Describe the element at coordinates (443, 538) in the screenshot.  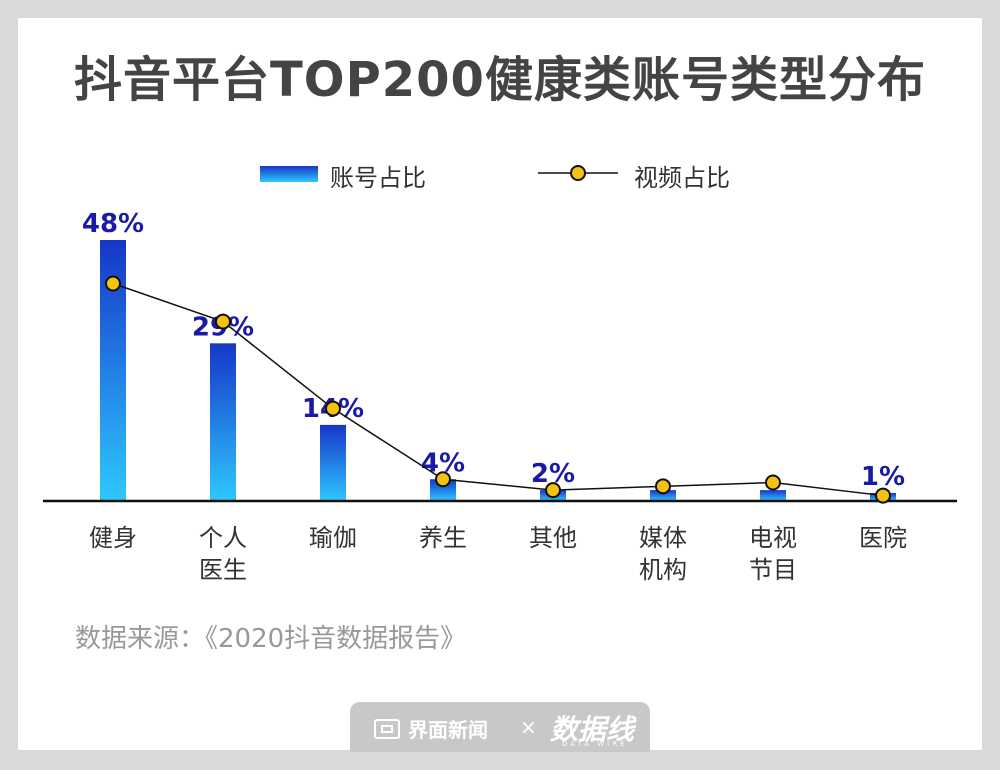
I see `category-label-3: 养生` at that location.